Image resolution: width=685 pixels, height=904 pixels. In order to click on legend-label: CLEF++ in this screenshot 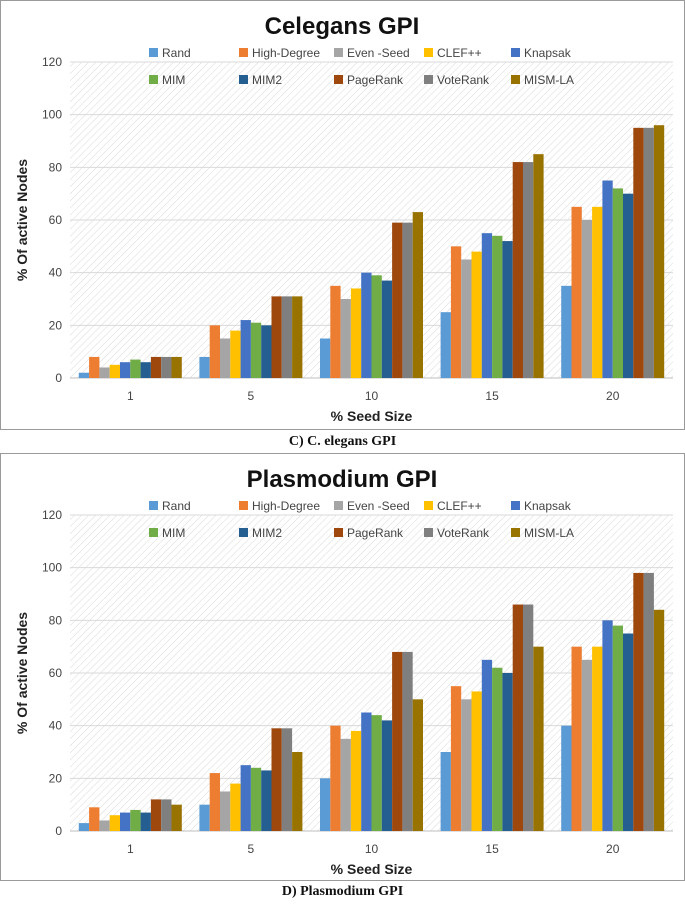, I will do `click(459, 506)`.